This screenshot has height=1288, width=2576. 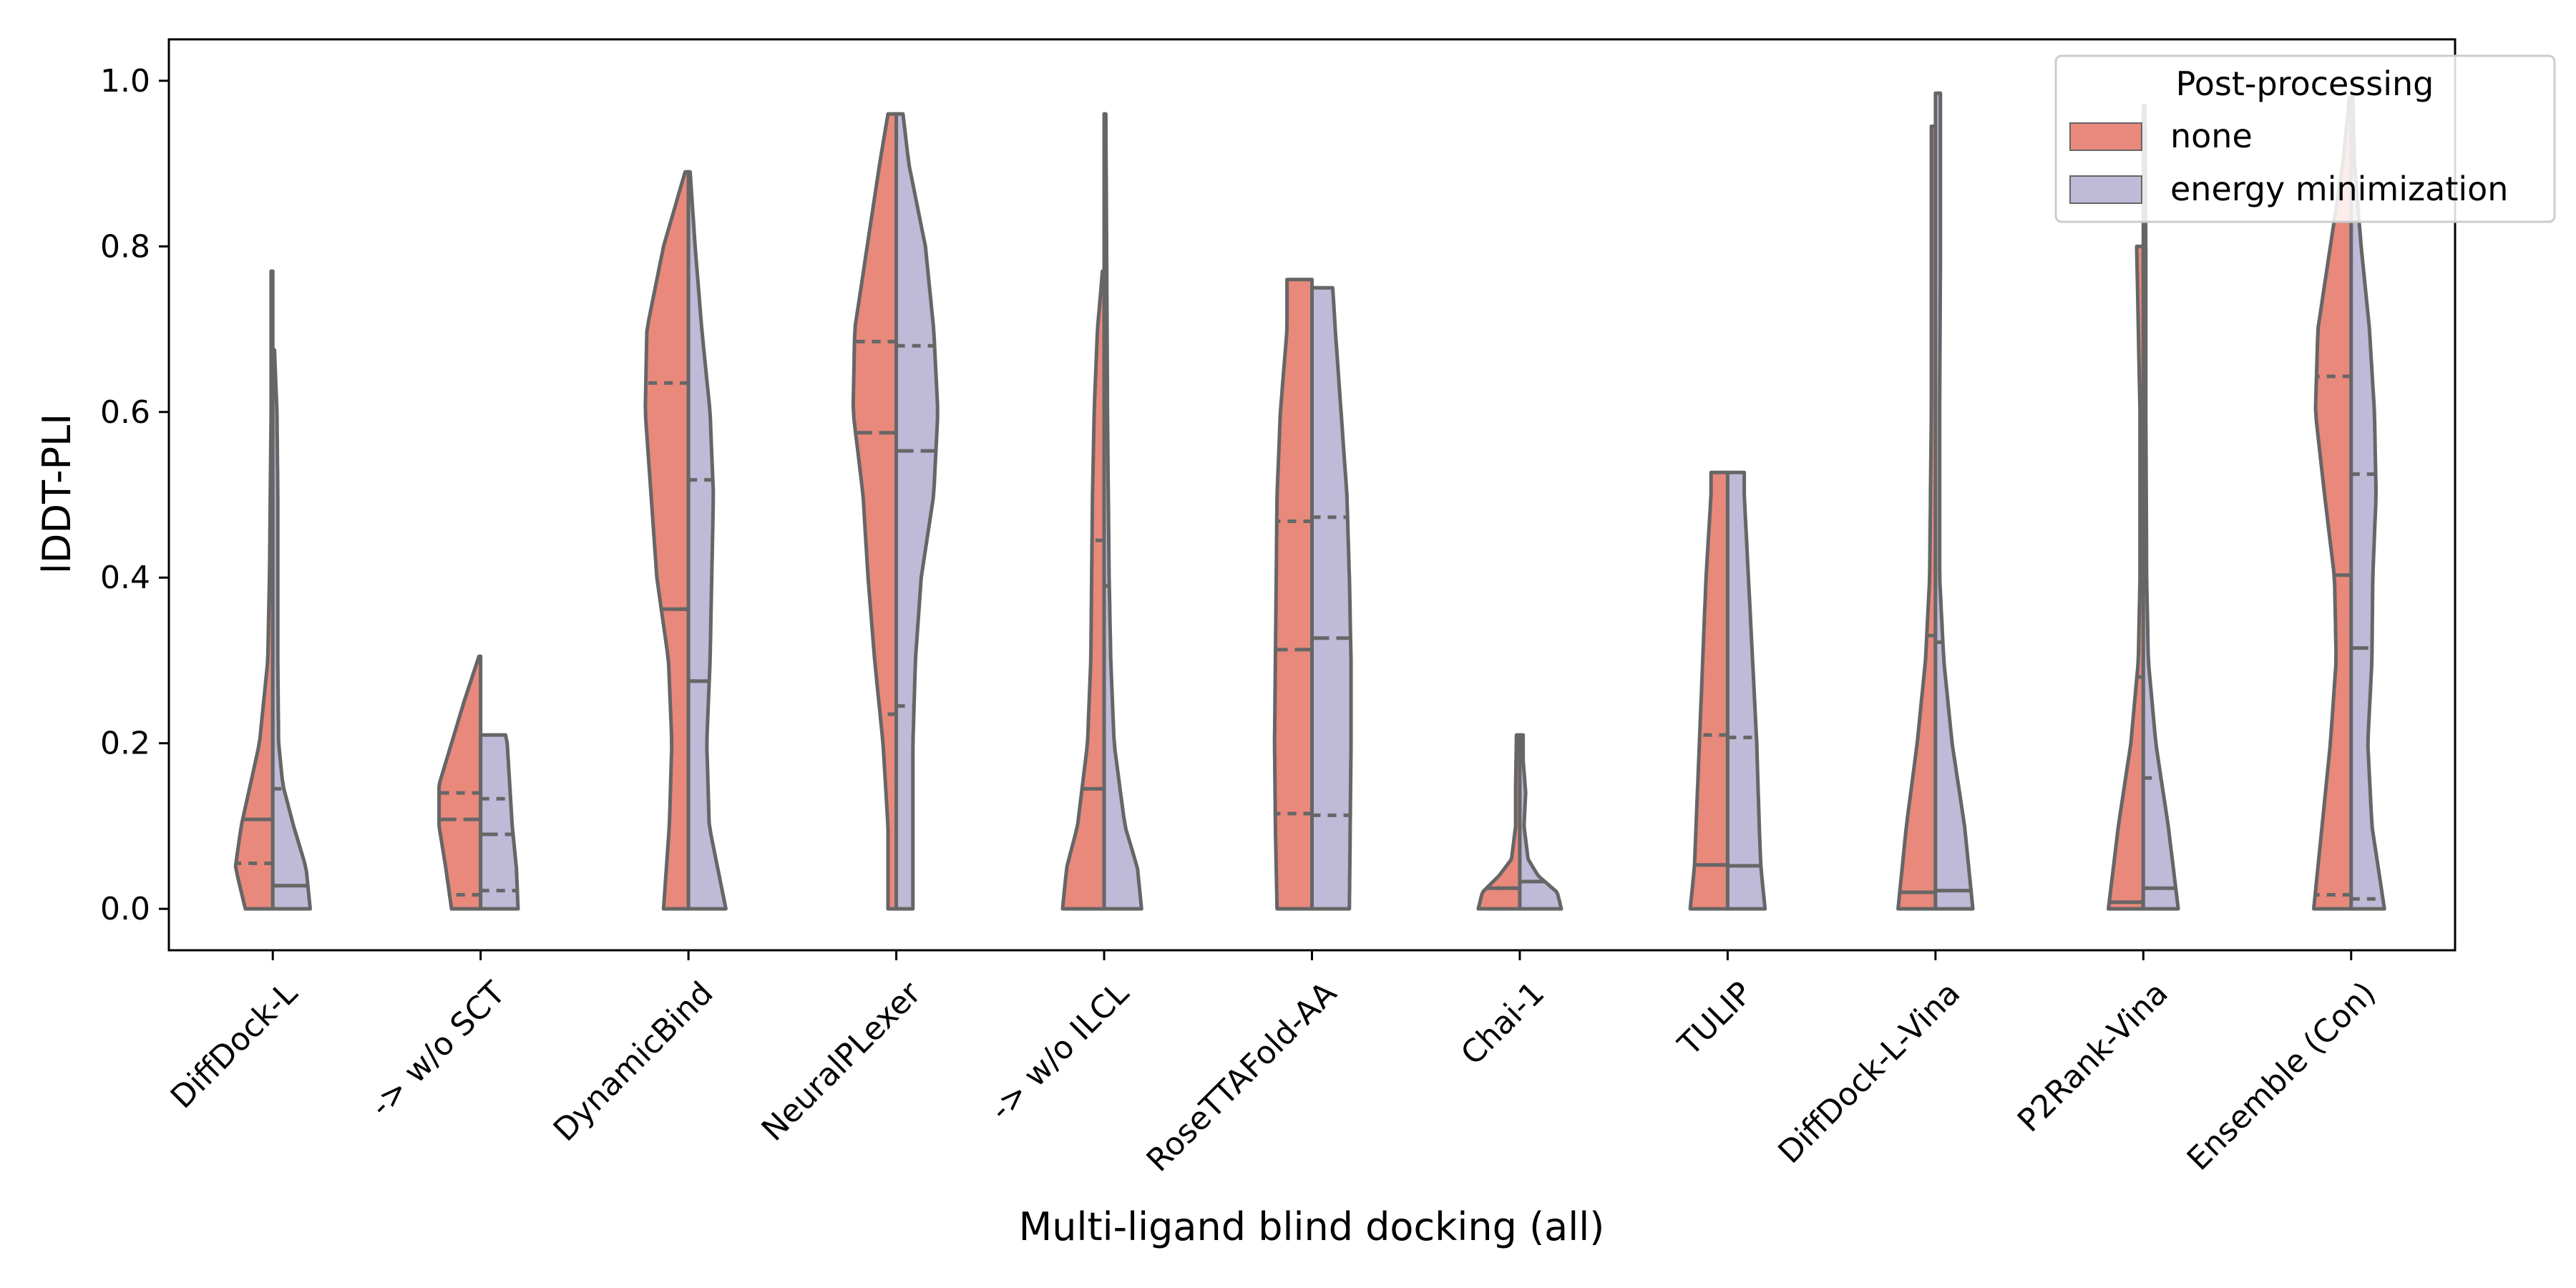 I want to click on legend-swatch-none, so click(x=2105, y=136).